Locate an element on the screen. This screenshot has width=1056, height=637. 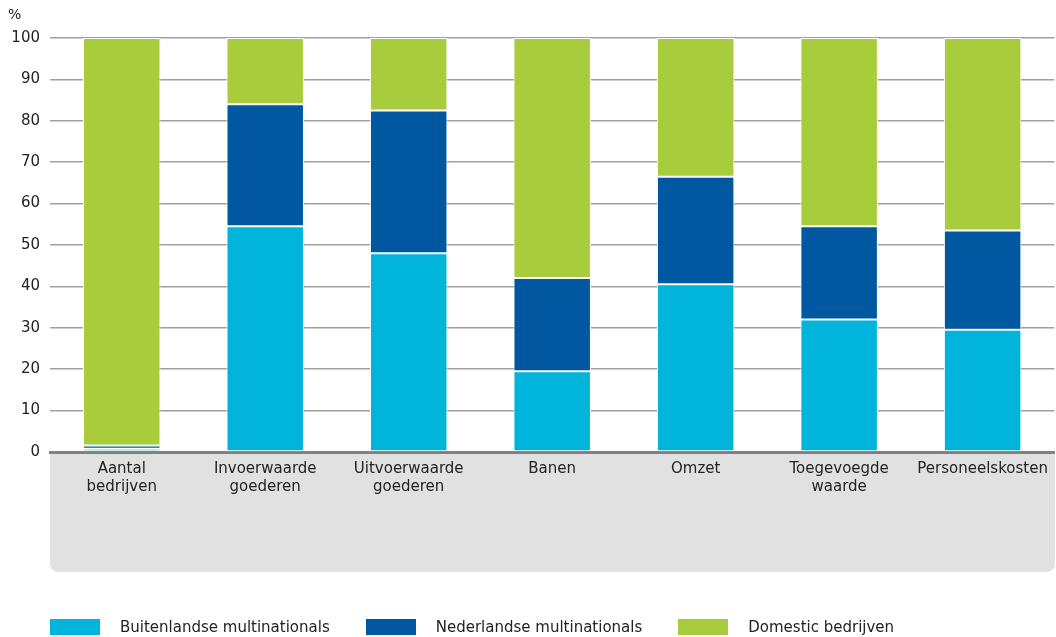
y-tick-label: 70 is located at coordinates (30, 161).